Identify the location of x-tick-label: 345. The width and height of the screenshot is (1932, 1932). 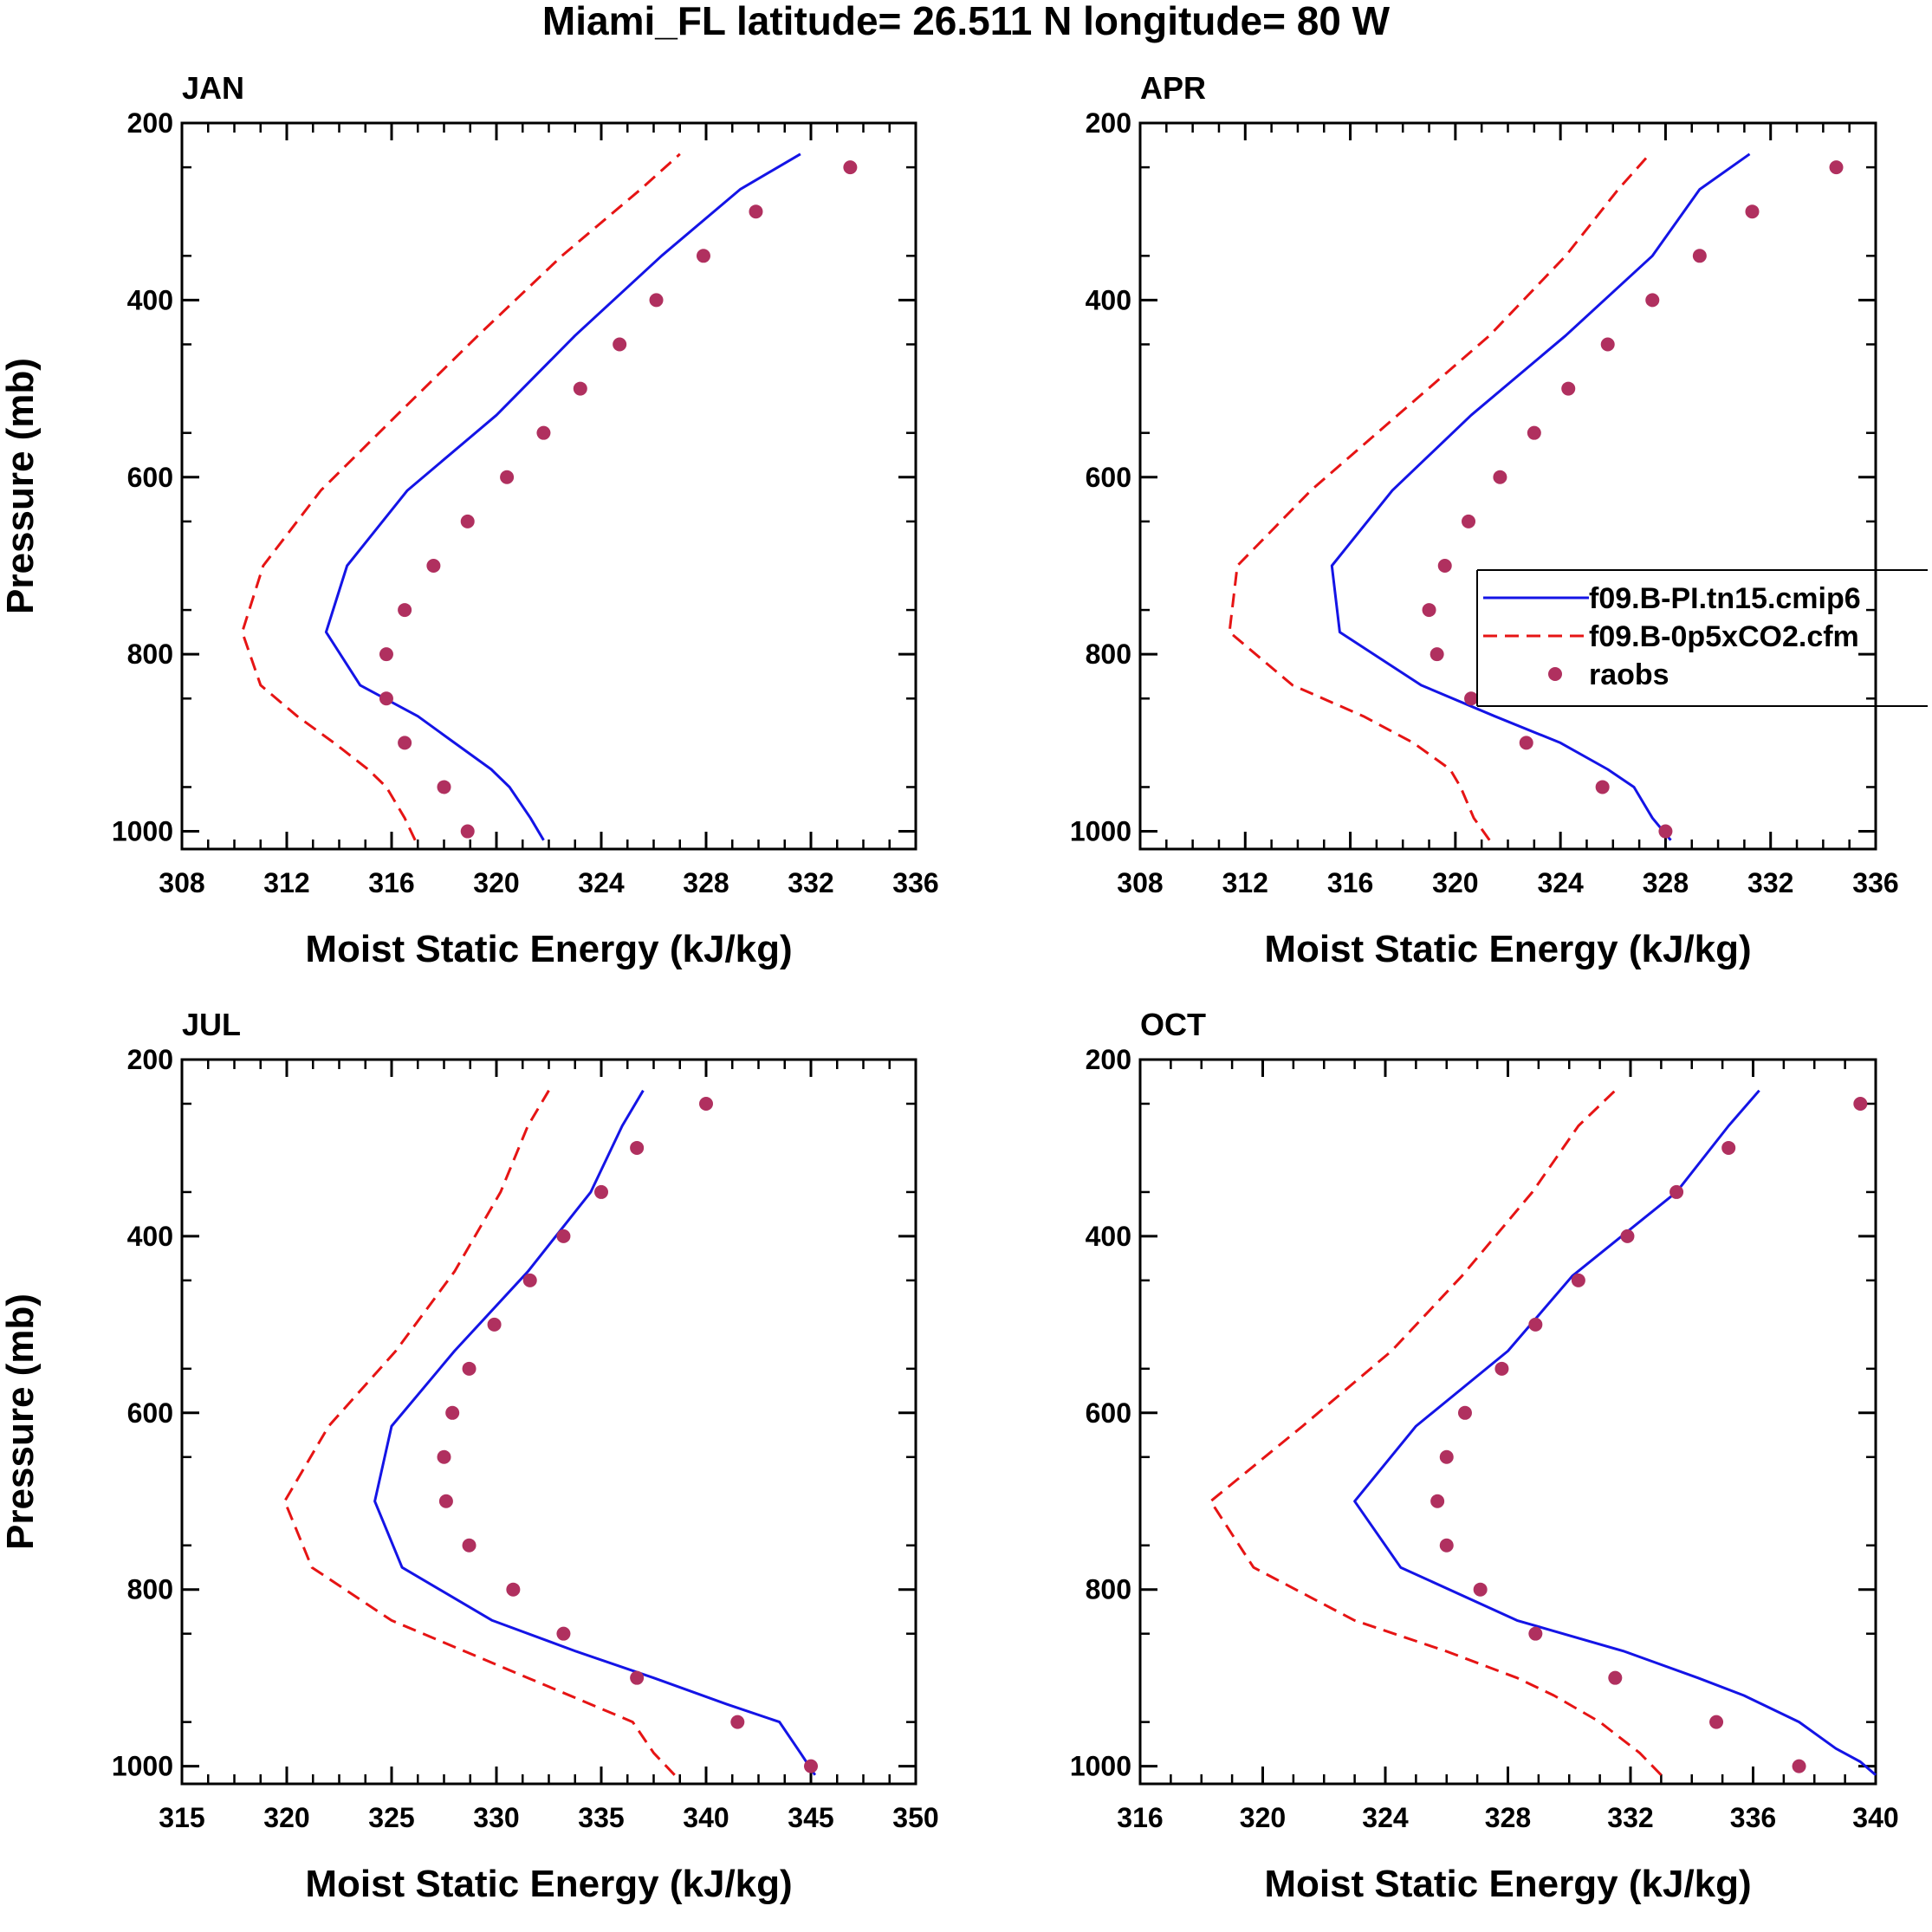
(811, 1818).